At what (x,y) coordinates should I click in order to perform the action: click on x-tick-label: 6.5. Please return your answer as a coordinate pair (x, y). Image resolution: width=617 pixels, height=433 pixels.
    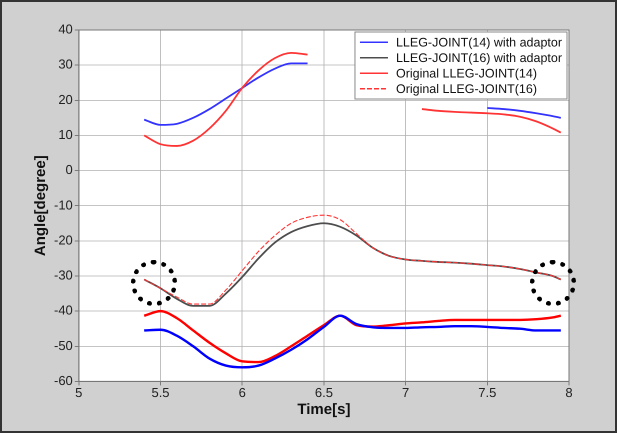
    Looking at the image, I should click on (323, 392).